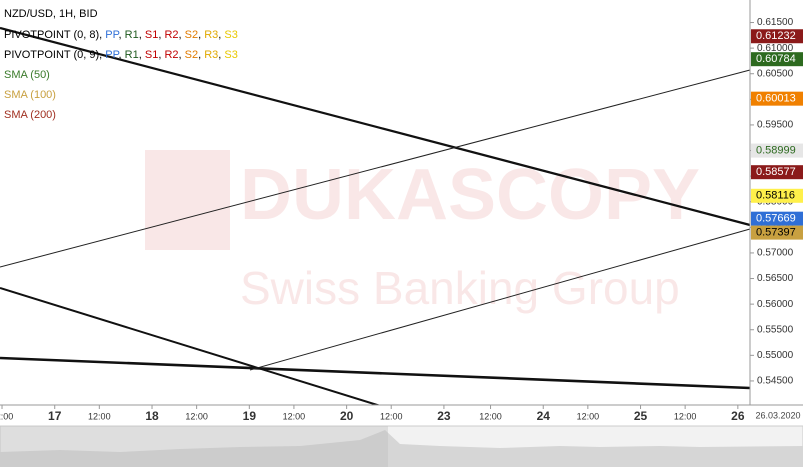  What do you see at coordinates (152, 416) in the screenshot?
I see `x-tick-label: 18` at bounding box center [152, 416].